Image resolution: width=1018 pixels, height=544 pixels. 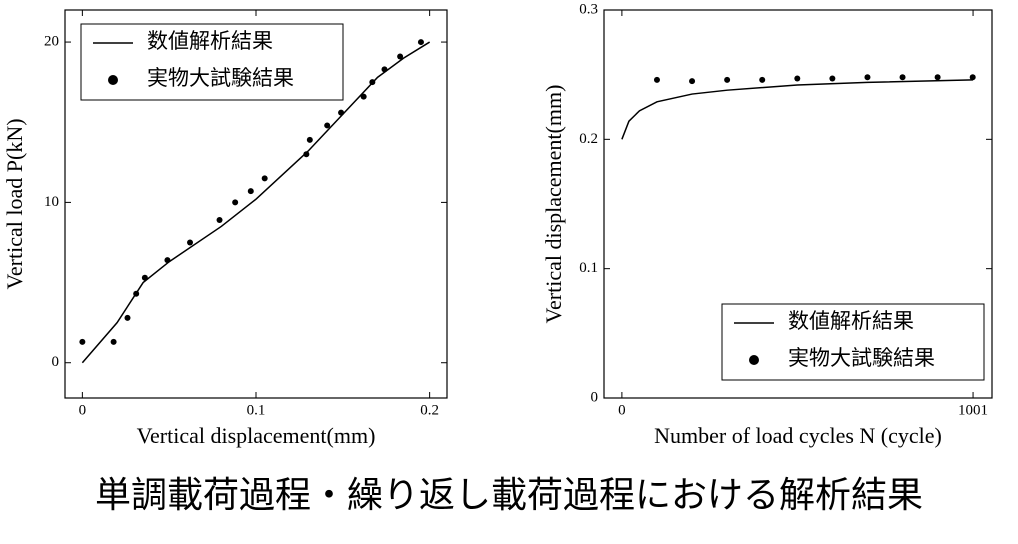 What do you see at coordinates (256, 435) in the screenshot?
I see `x-axis-label: Vertical displacement(mm)` at bounding box center [256, 435].